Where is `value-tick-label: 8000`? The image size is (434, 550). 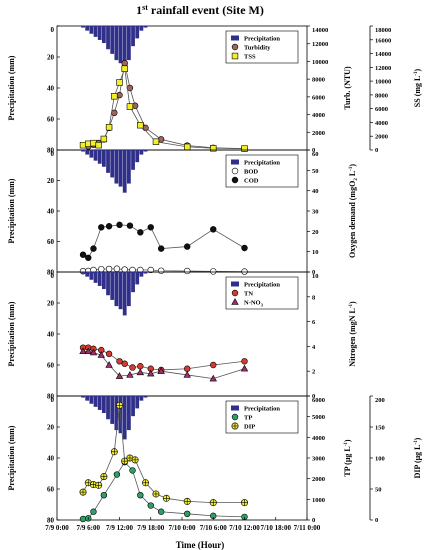 value-tick-label: 8000 is located at coordinates (381, 95).